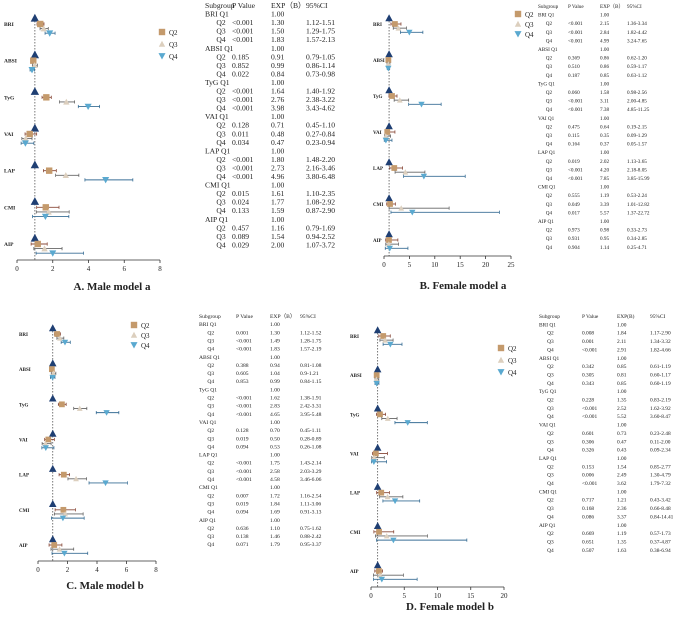  What do you see at coordinates (583, 392) in the screenshot?
I see `table-row-reference: TyG Q1 1.00` at bounding box center [583, 392].